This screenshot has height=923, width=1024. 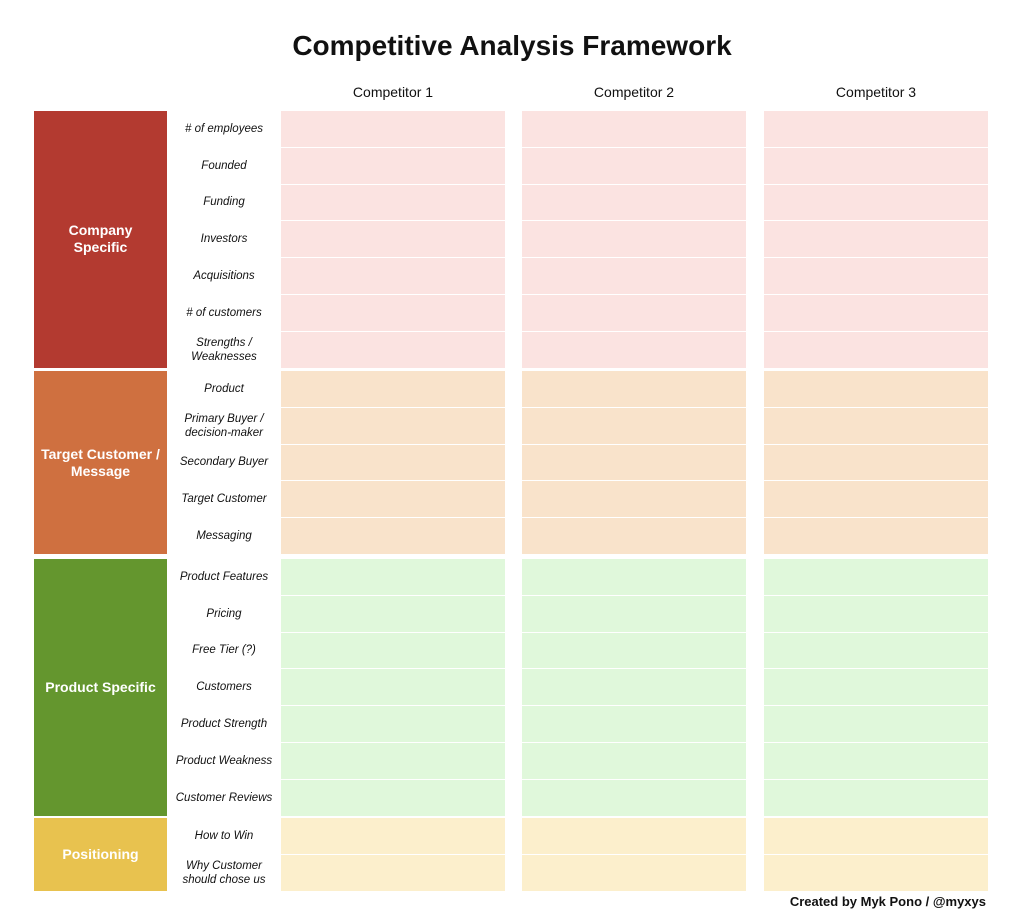 I want to click on credit-footer: Created by Myk Pono / @myxys, so click(x=887, y=901).